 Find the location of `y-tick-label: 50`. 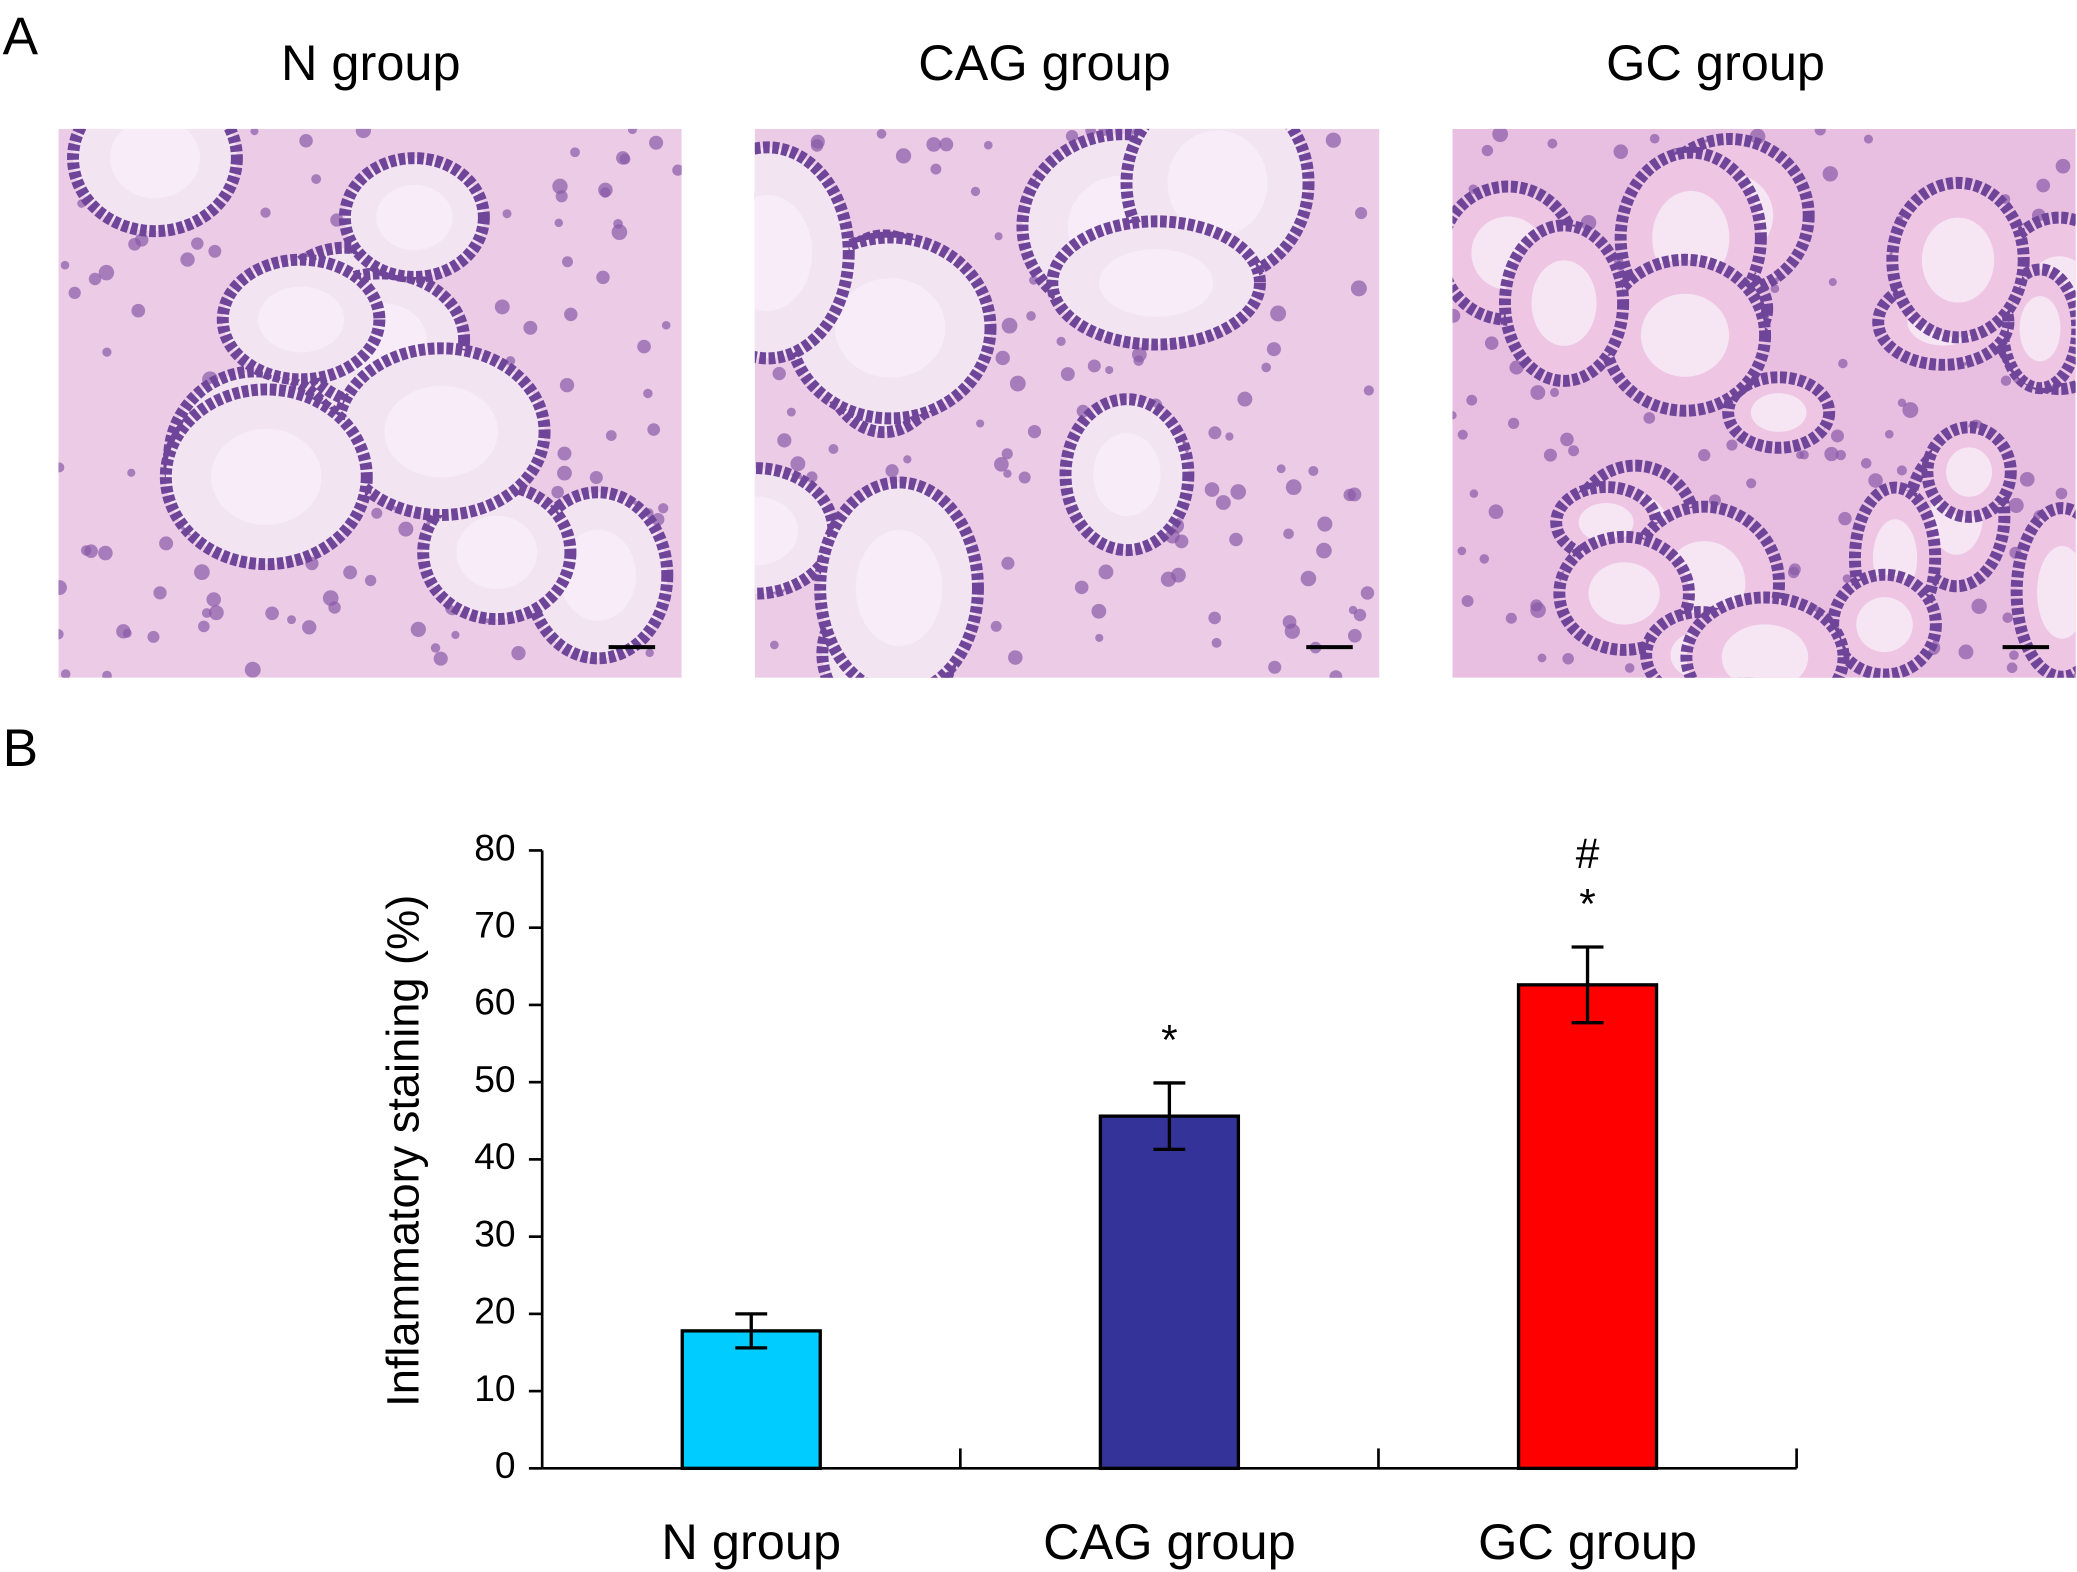

y-tick-label: 50 is located at coordinates (494, 1079).